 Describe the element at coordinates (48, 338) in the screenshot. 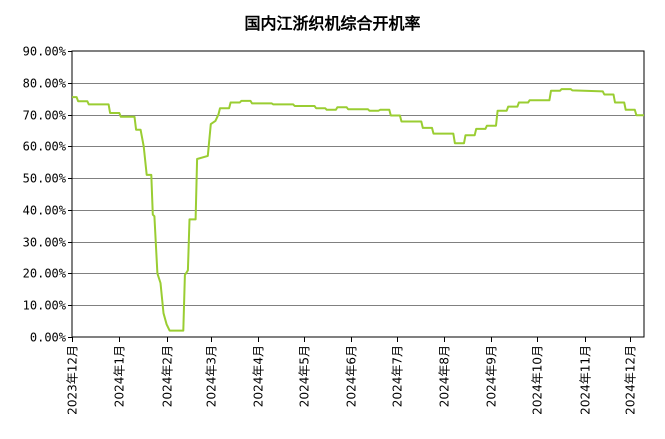

I see `y-tick-label: 0.00%` at that location.